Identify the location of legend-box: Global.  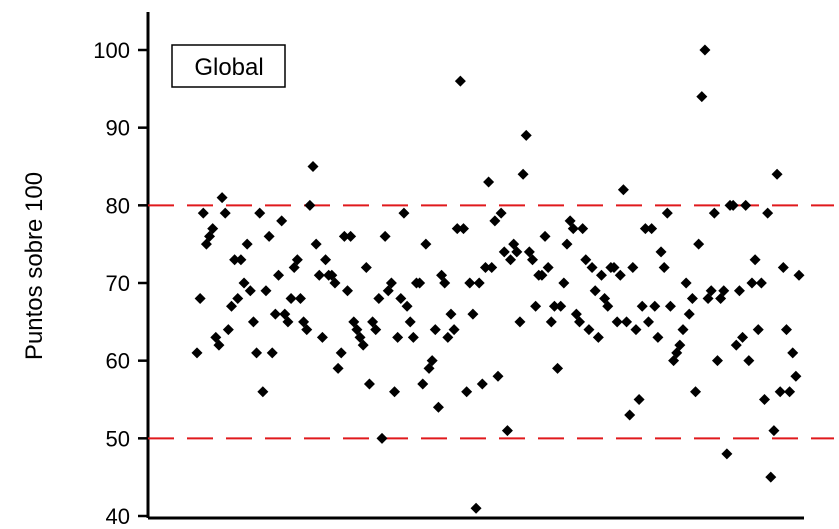
(228, 66).